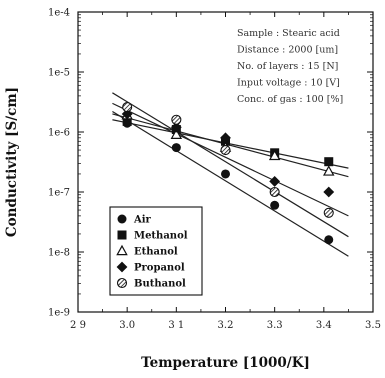  I want to click on fit-line-ethanol, so click(230, 145).